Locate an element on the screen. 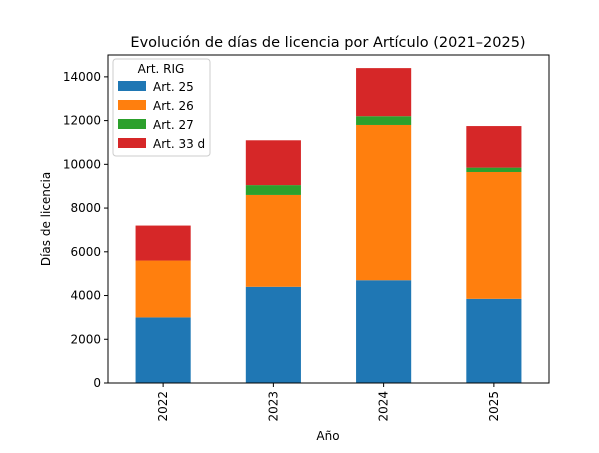 The width and height of the screenshot is (599, 453). y-axis: 0 2000 4000 6000 8000 10000 12000 14000 is located at coordinates (85, 230).